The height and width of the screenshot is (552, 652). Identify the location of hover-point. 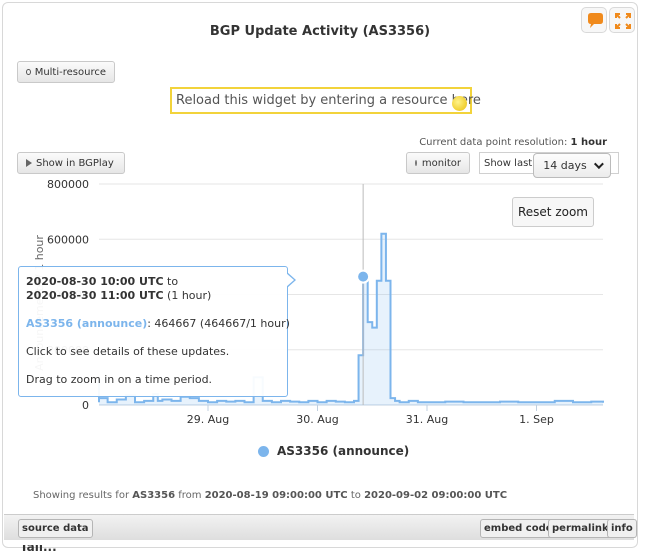
(363, 276).